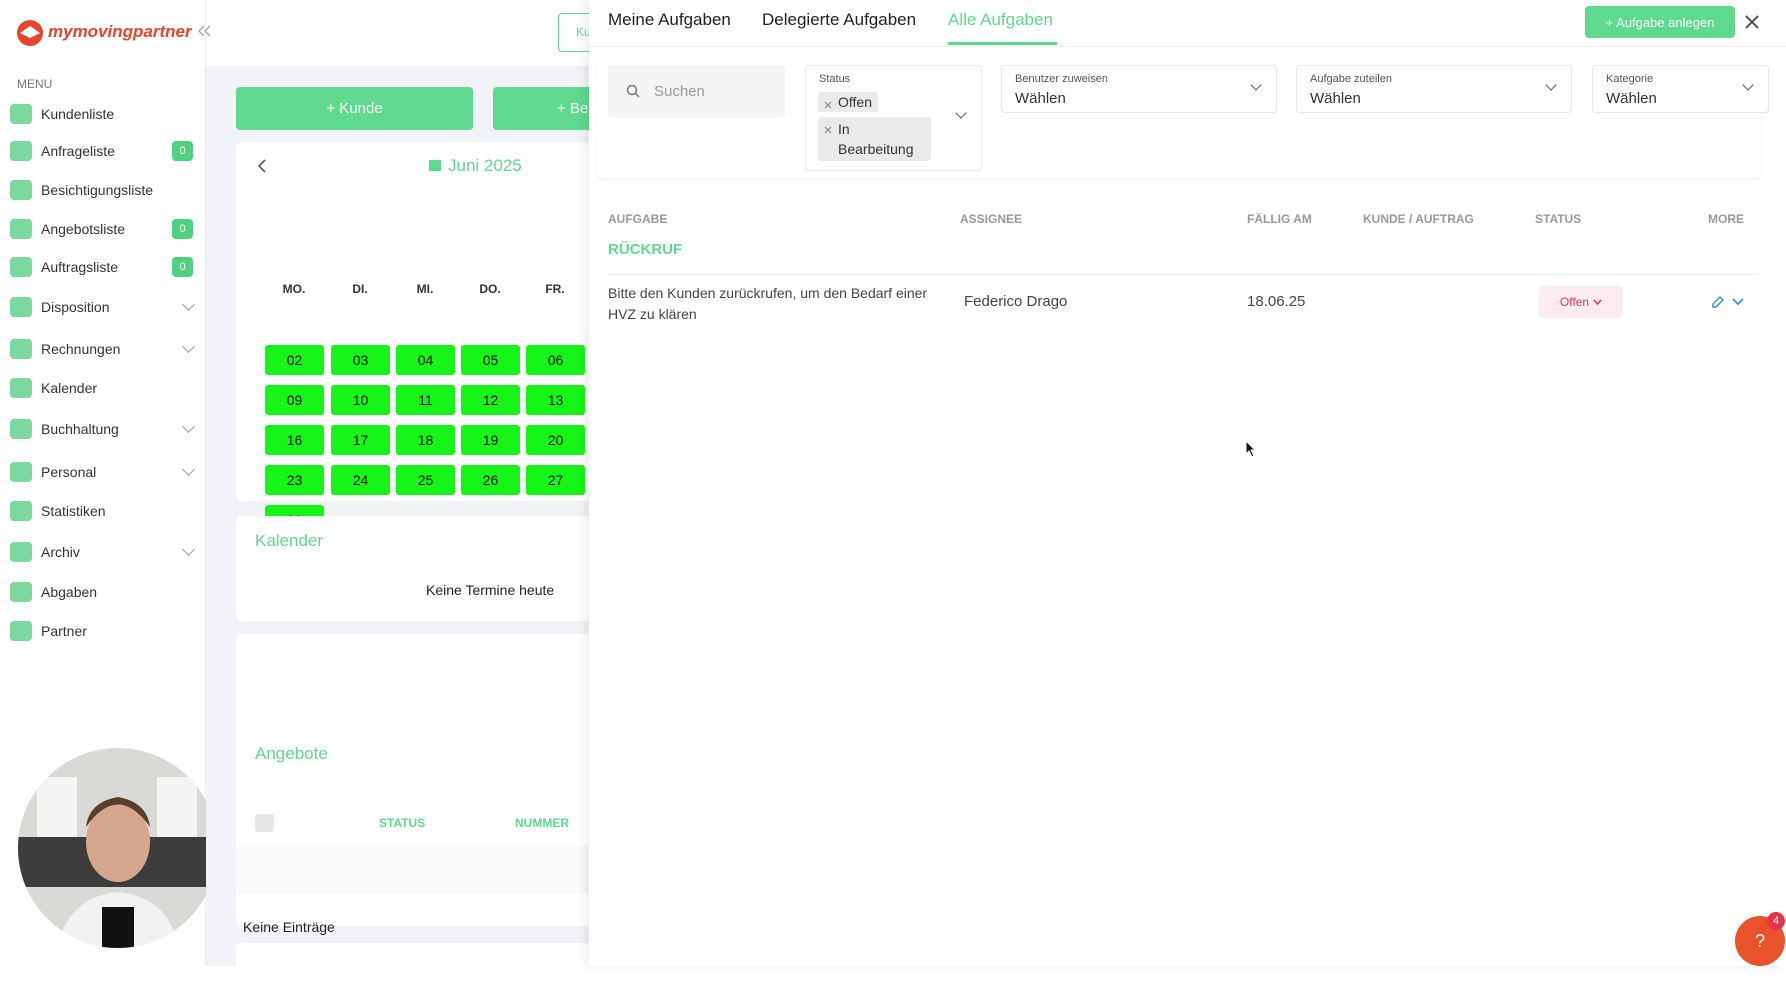 The height and width of the screenshot is (983, 1786). Describe the element at coordinates (360, 289) in the screenshot. I see `weekday: DI.` at that location.